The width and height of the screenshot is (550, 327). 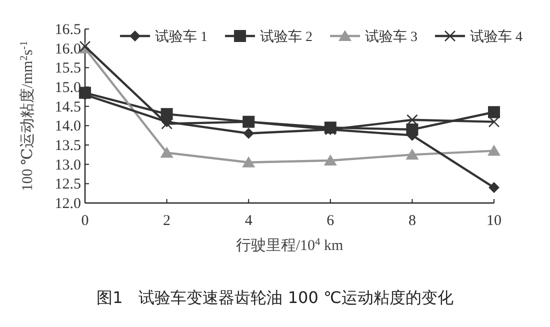 I want to click on y-tick-label: 16.5, so click(x=67, y=30).